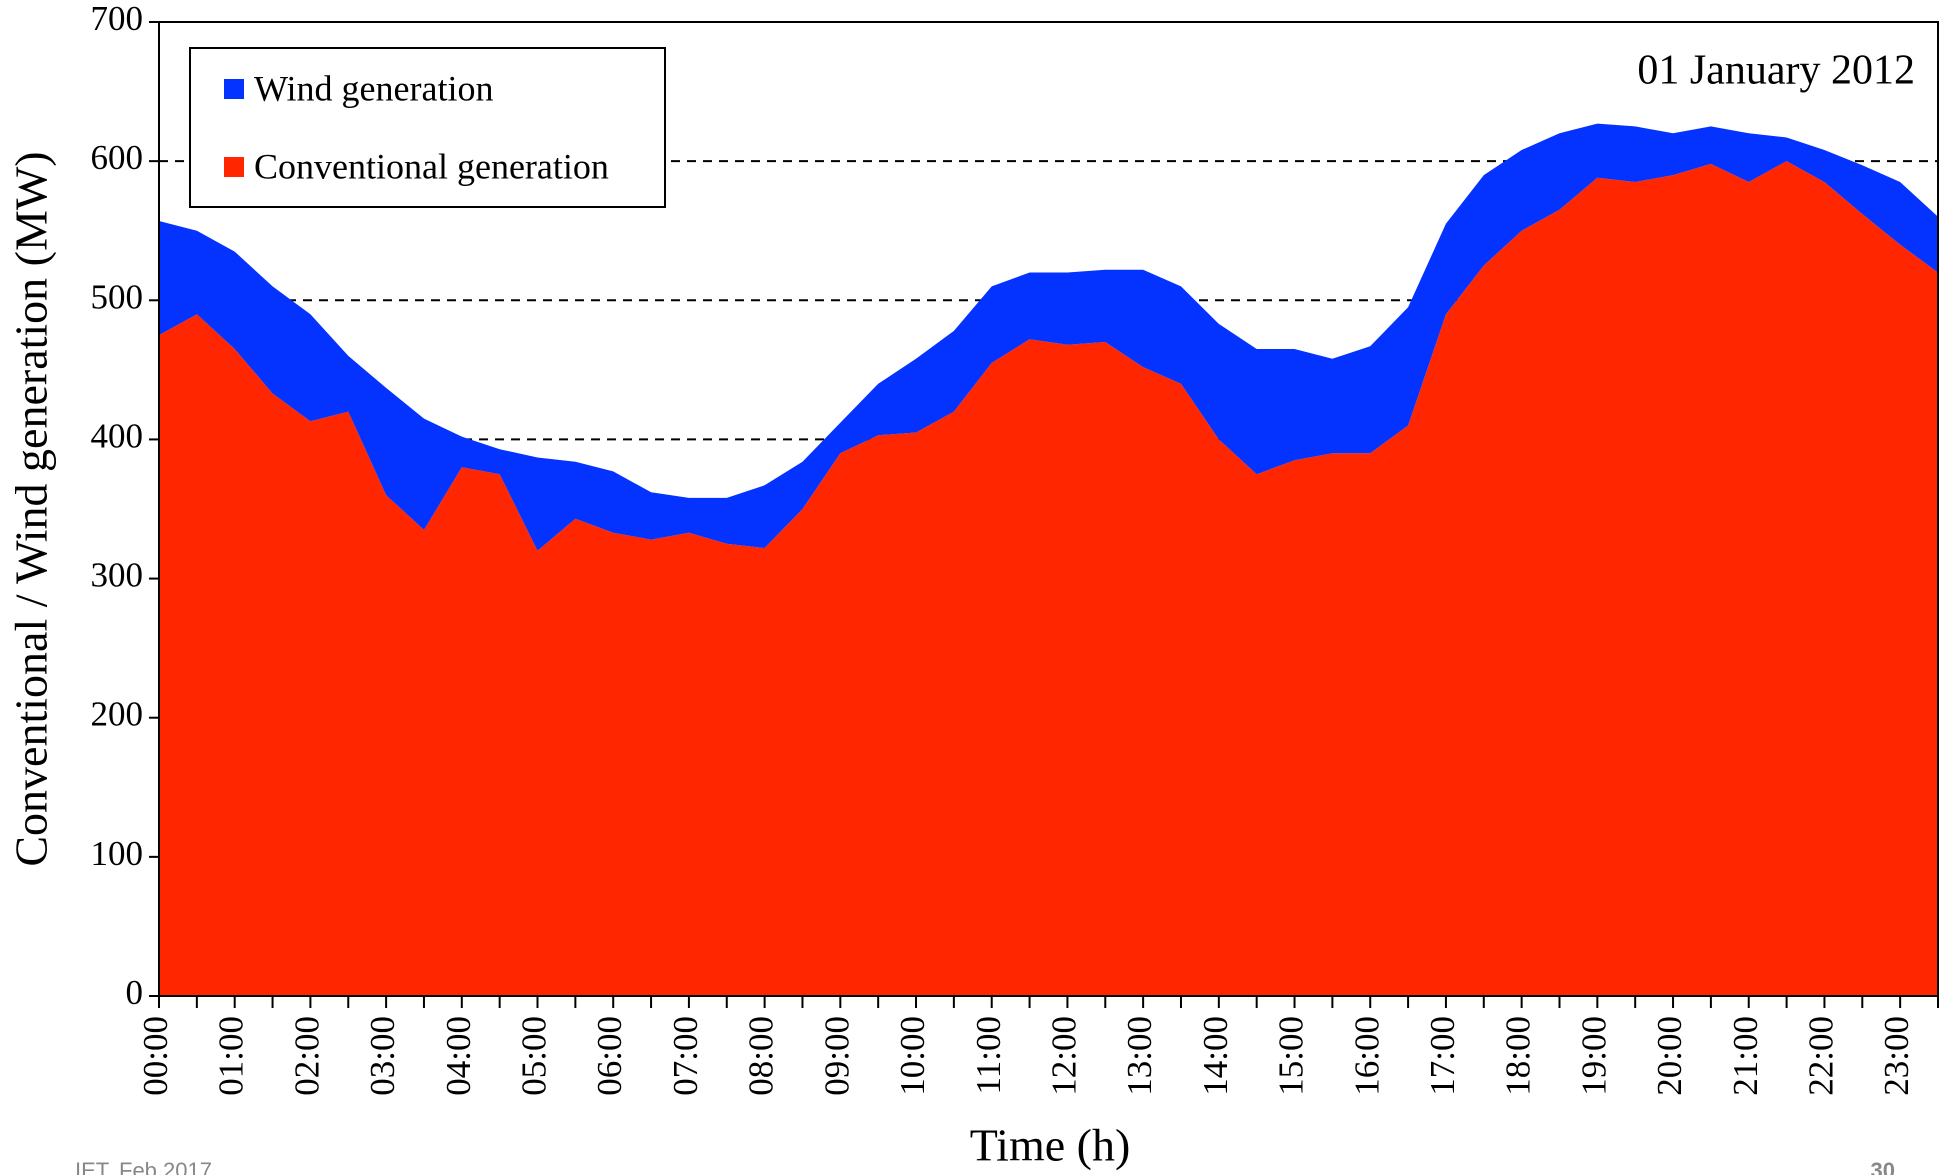 The height and width of the screenshot is (1175, 1944). What do you see at coordinates (1896, 1056) in the screenshot?
I see `x-tick-label: 23:00` at bounding box center [1896, 1056].